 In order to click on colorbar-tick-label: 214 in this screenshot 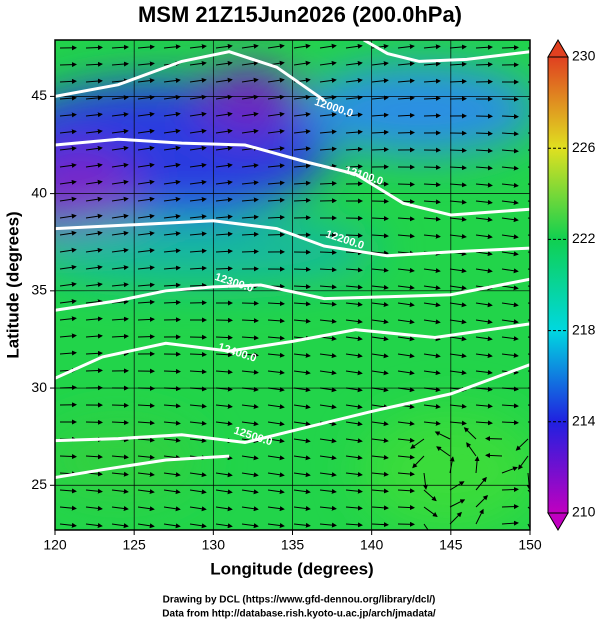, I will do `click(584, 421)`.